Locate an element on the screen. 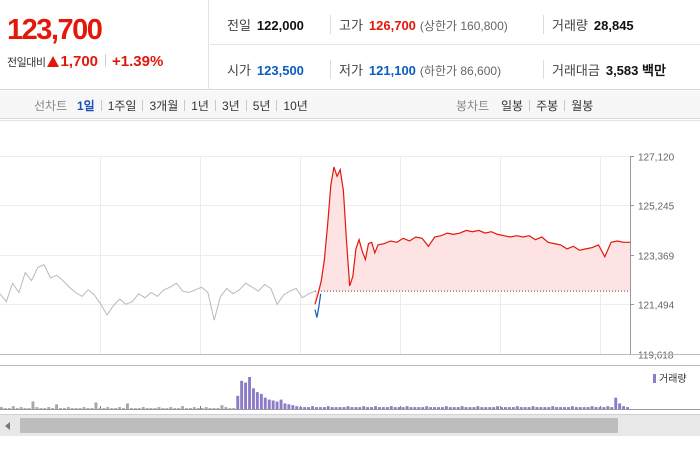 The height and width of the screenshot is (450, 700). tab-3year: 3년 is located at coordinates (230, 106).